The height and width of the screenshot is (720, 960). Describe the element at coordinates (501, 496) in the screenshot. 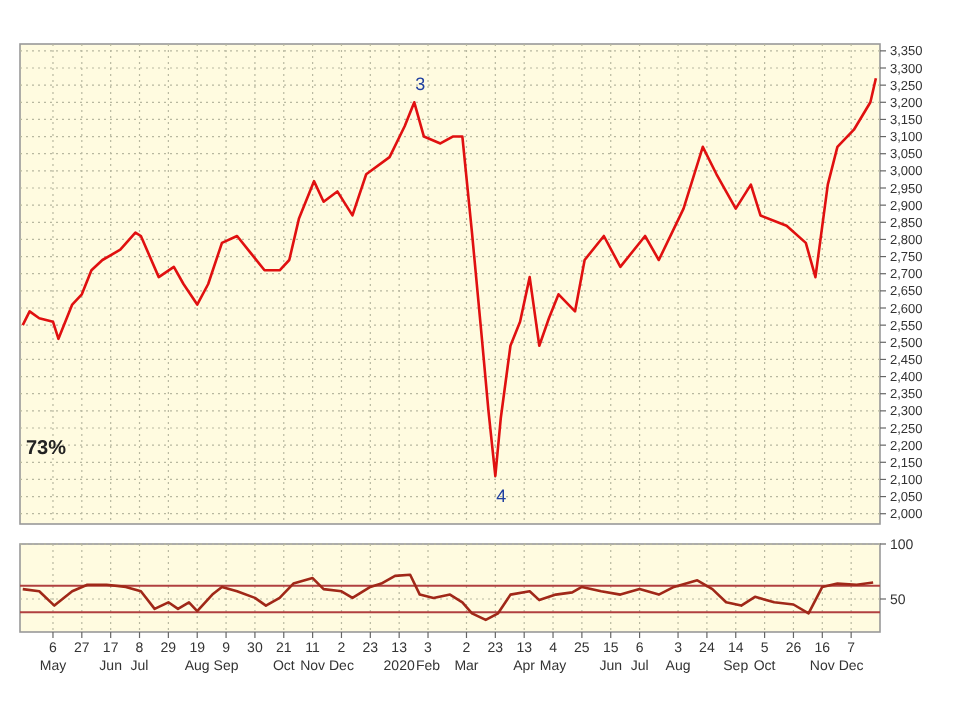

I see `annotation: 4` at that location.